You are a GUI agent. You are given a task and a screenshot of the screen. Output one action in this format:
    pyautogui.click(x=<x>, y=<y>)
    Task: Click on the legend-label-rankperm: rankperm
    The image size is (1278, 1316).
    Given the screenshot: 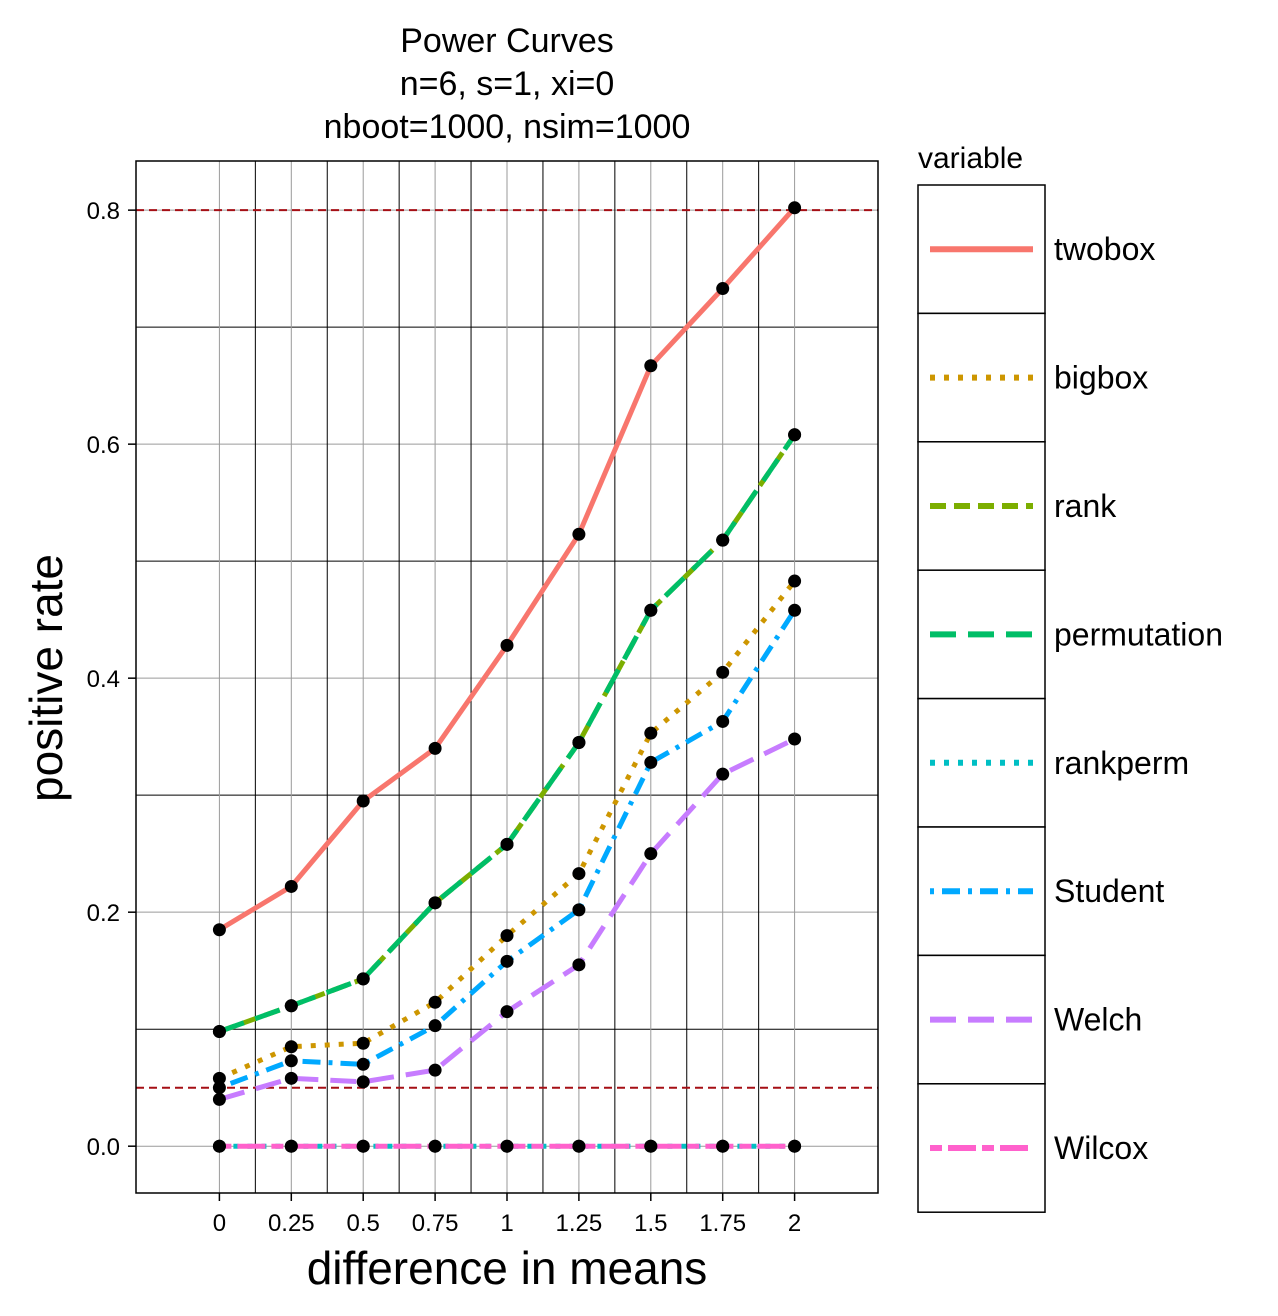 What is the action you would take?
    pyautogui.click(x=1121, y=763)
    